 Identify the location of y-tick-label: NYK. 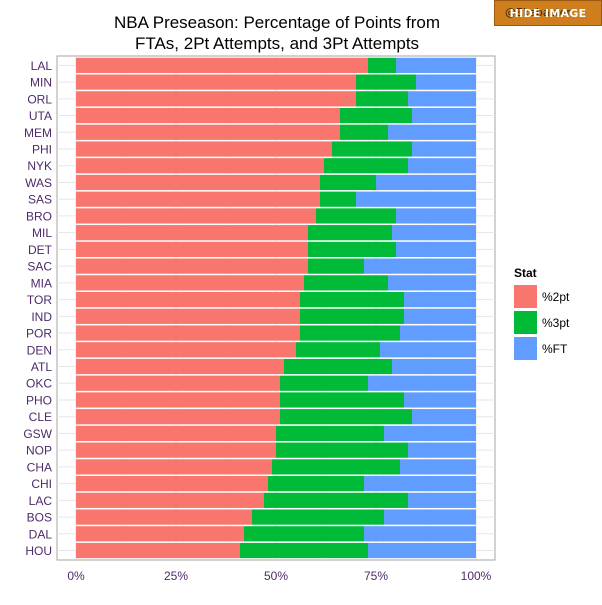
(39, 166).